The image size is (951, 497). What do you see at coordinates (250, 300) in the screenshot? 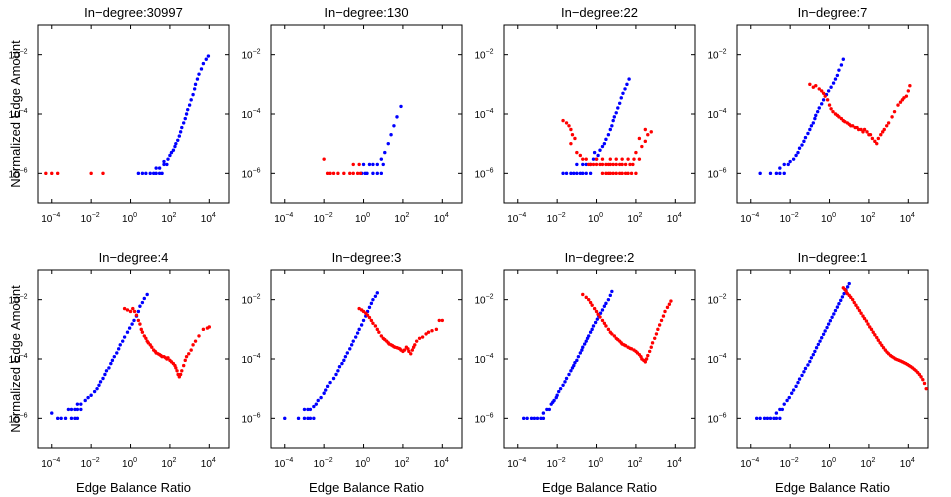
I see `y-tick-label: 10⁻²` at bounding box center [250, 300].